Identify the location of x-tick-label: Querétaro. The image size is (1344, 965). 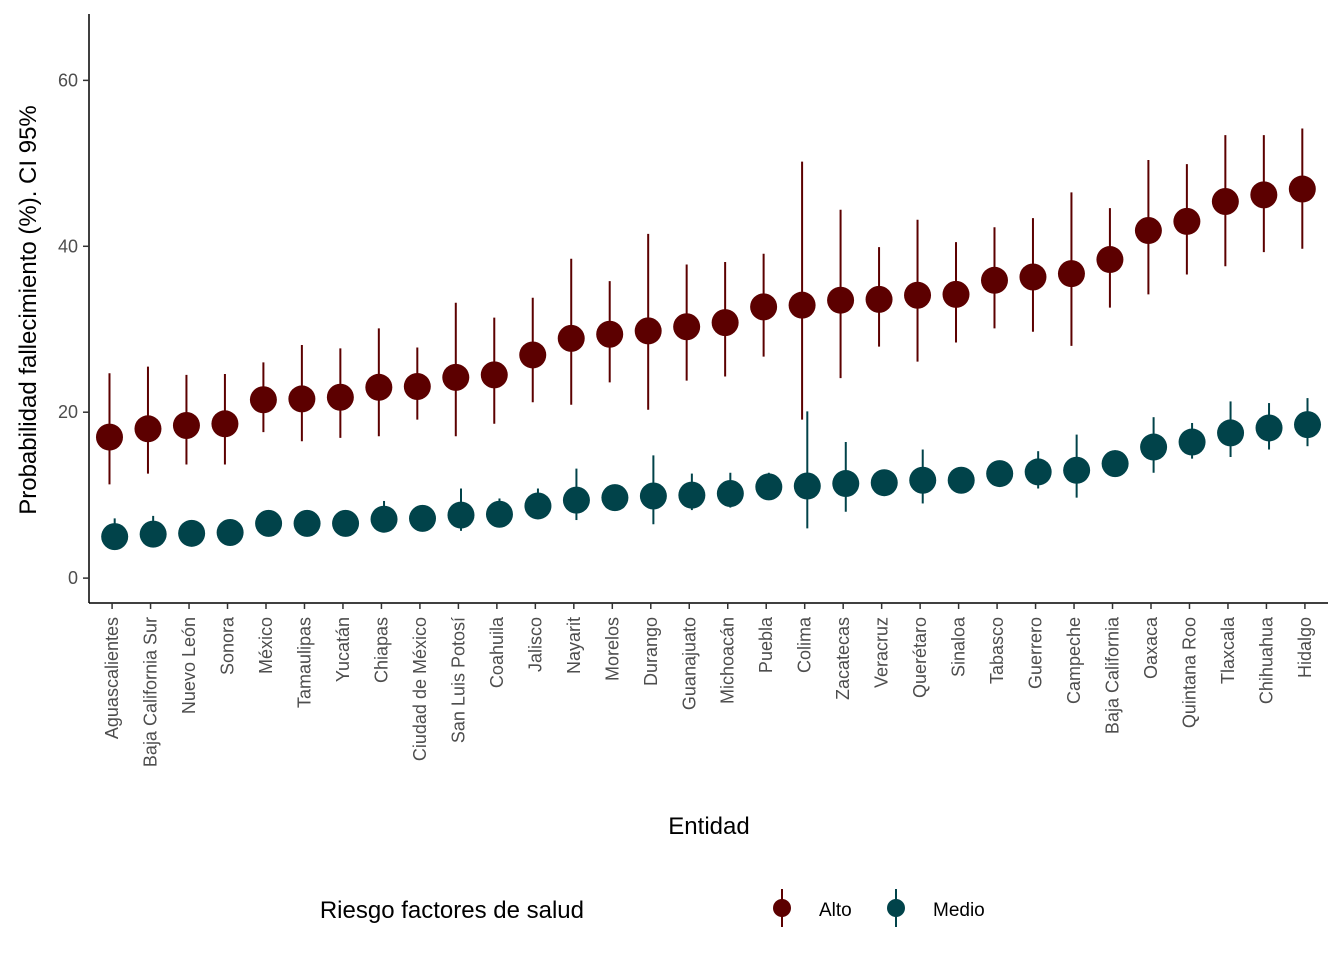
(920, 657).